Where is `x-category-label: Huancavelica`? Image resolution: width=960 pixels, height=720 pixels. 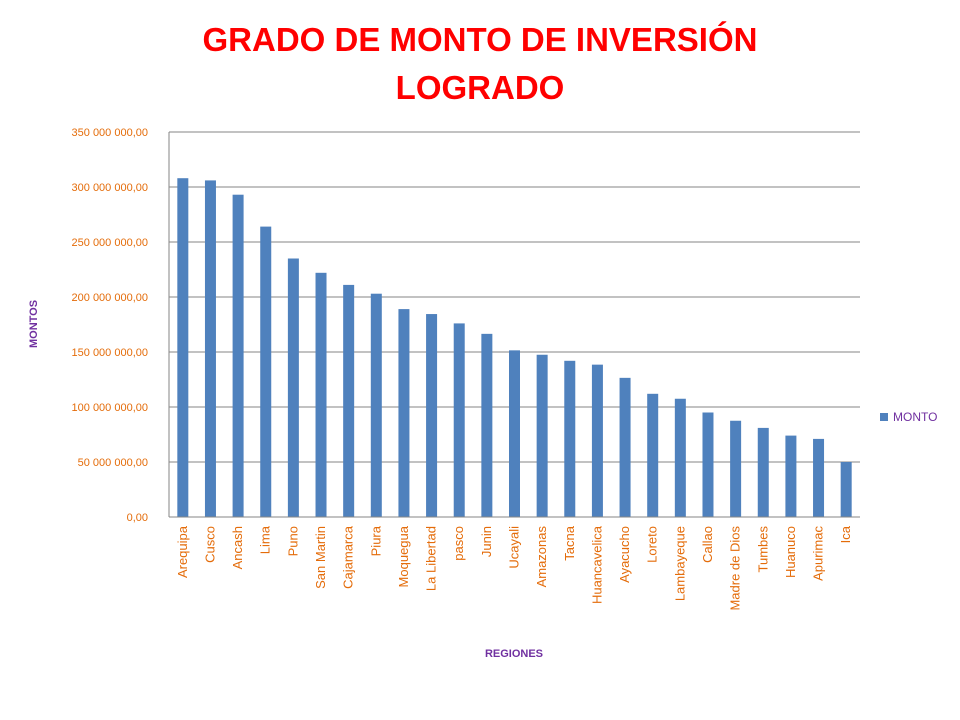 x-category-label: Huancavelica is located at coordinates (596, 564).